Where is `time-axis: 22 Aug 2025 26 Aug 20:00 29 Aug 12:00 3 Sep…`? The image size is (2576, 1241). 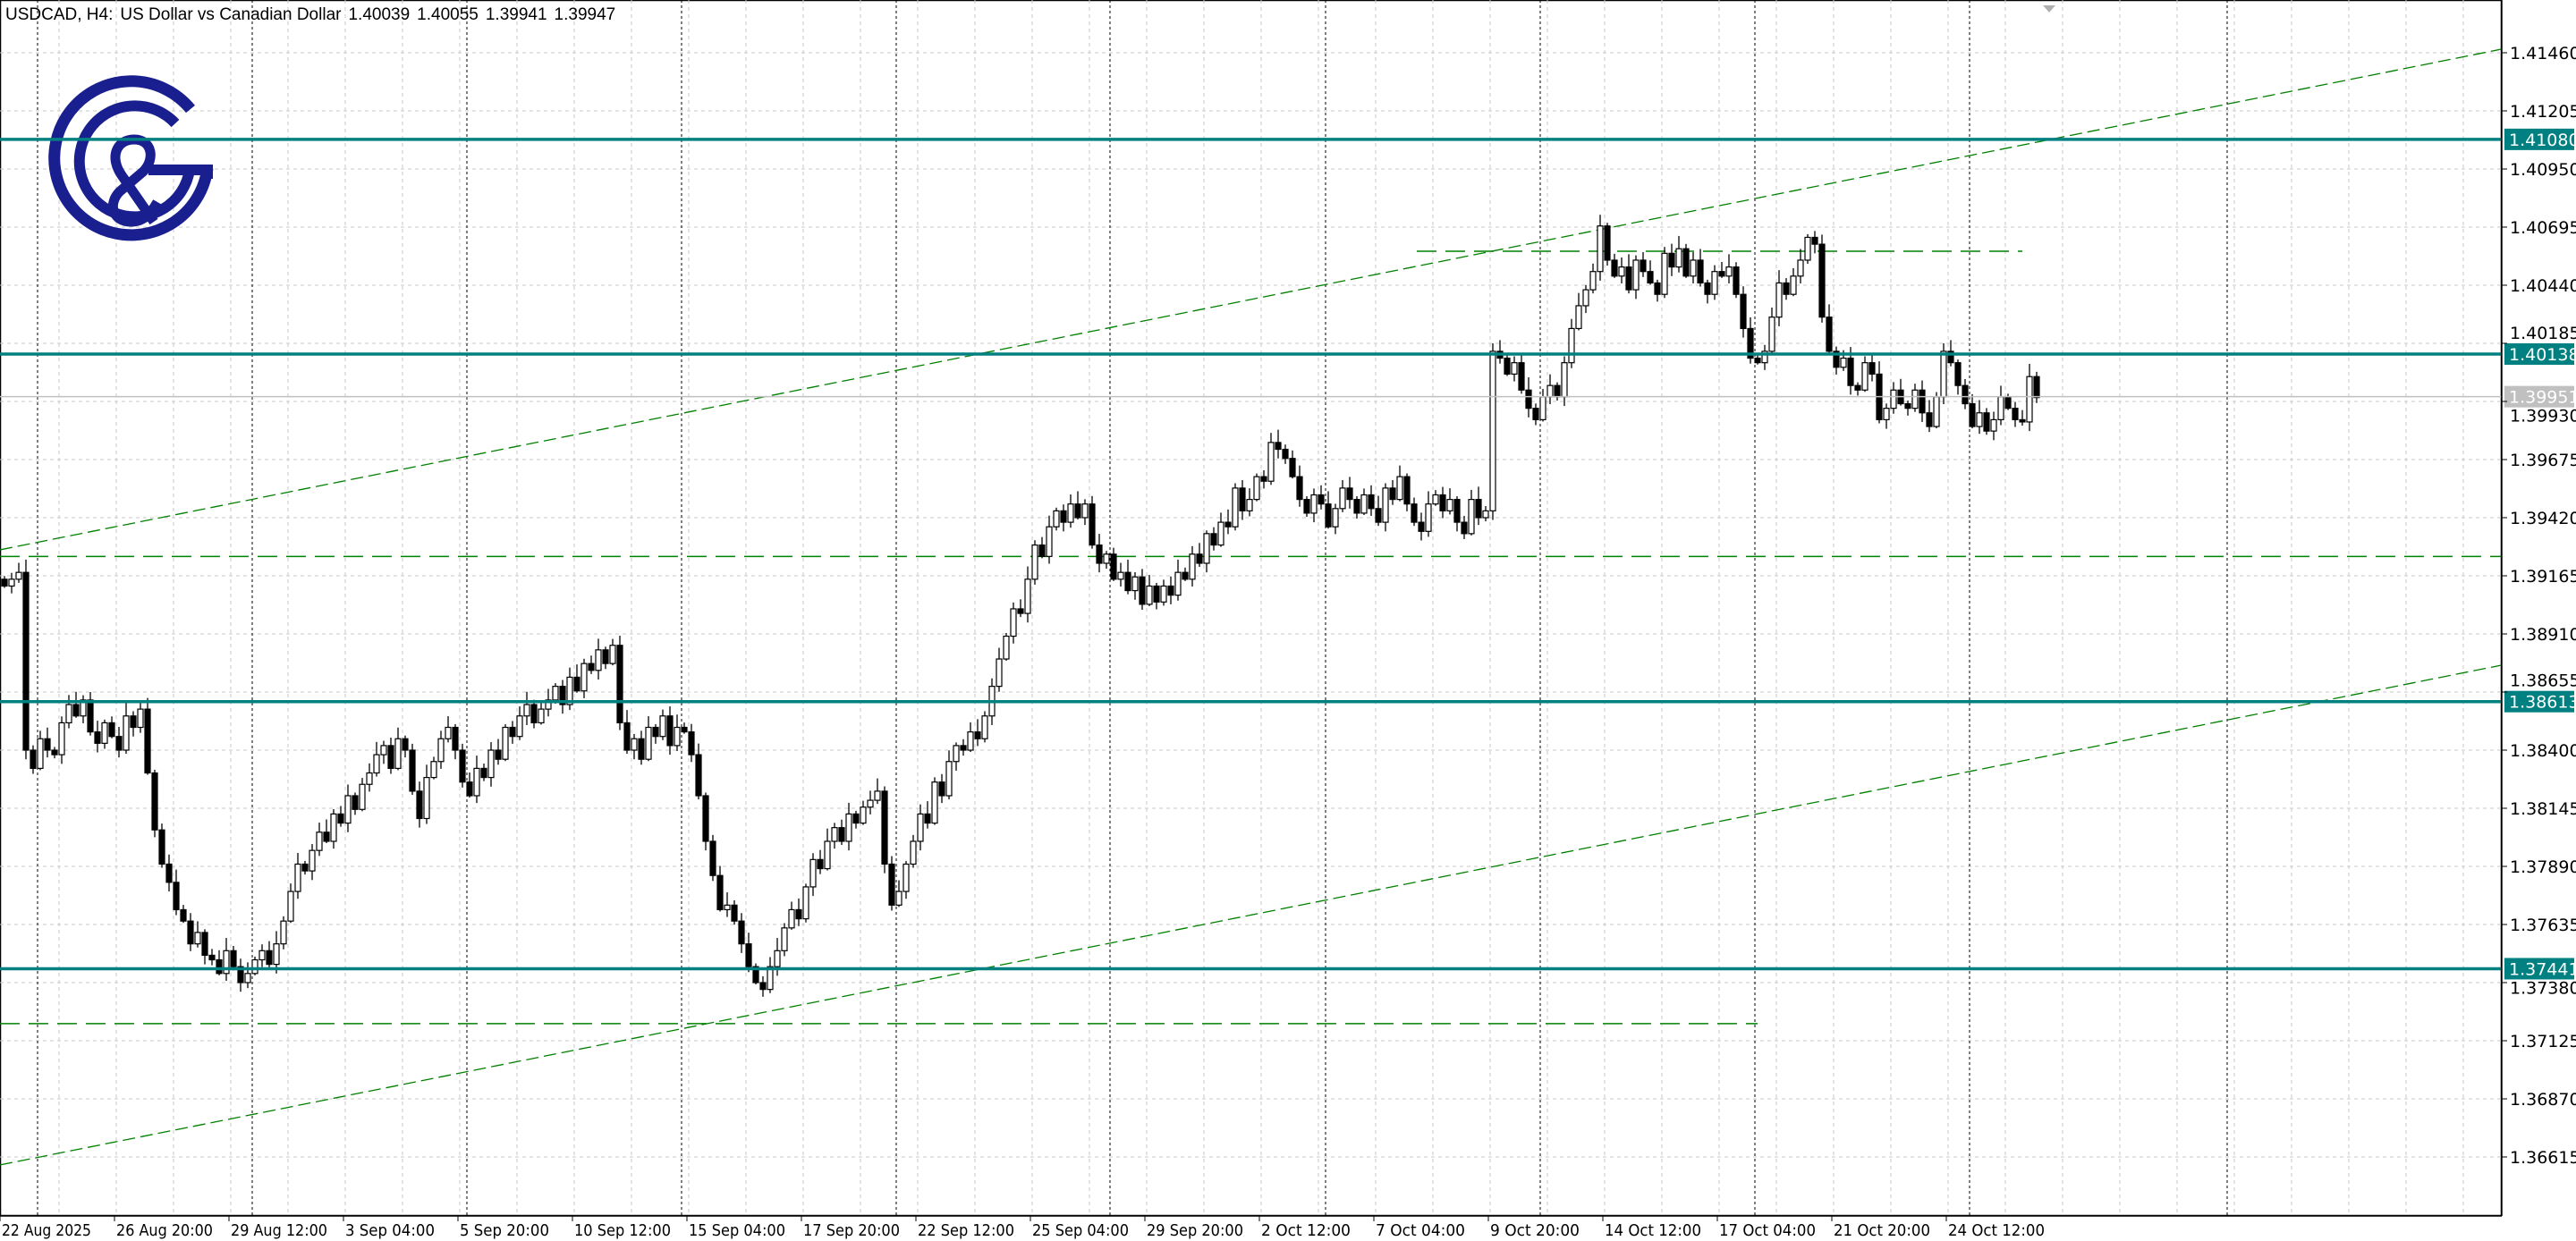 time-axis: 22 Aug 2025 26 Aug 20:00 29 Aug 12:00 3 Sep… is located at coordinates (1251, 1227).